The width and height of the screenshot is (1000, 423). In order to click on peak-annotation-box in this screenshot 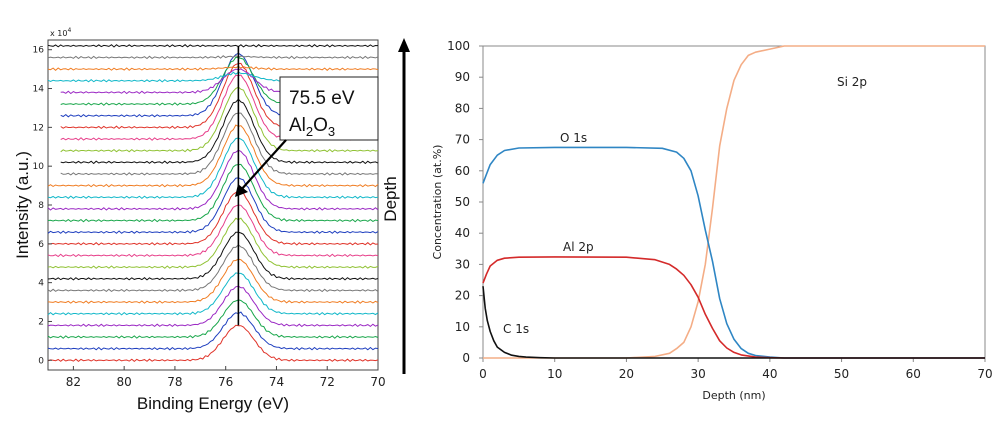, I will do `click(329, 108)`.